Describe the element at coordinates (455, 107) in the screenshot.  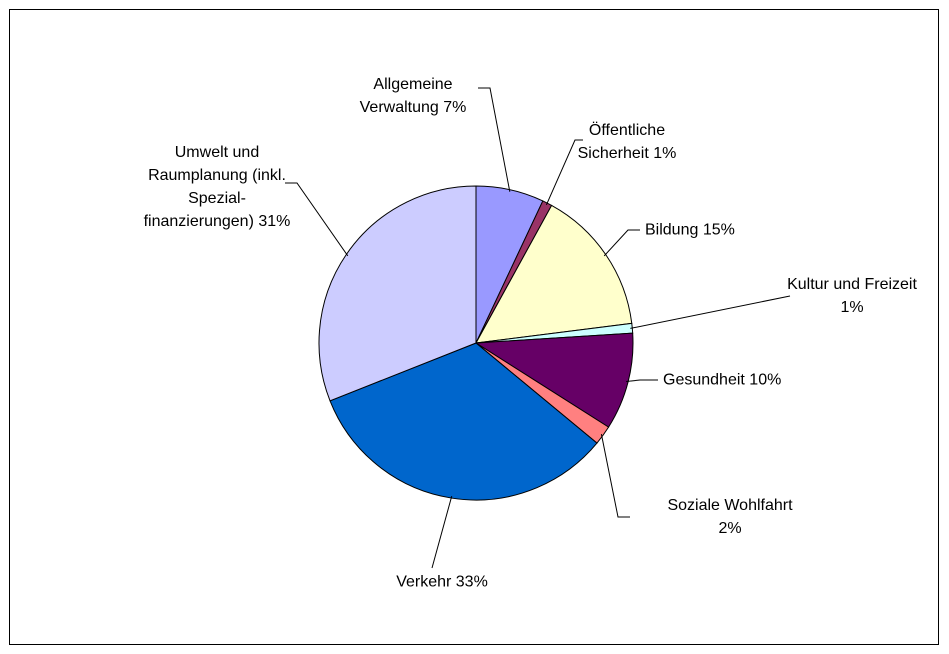
I see `value-label: 7%` at that location.